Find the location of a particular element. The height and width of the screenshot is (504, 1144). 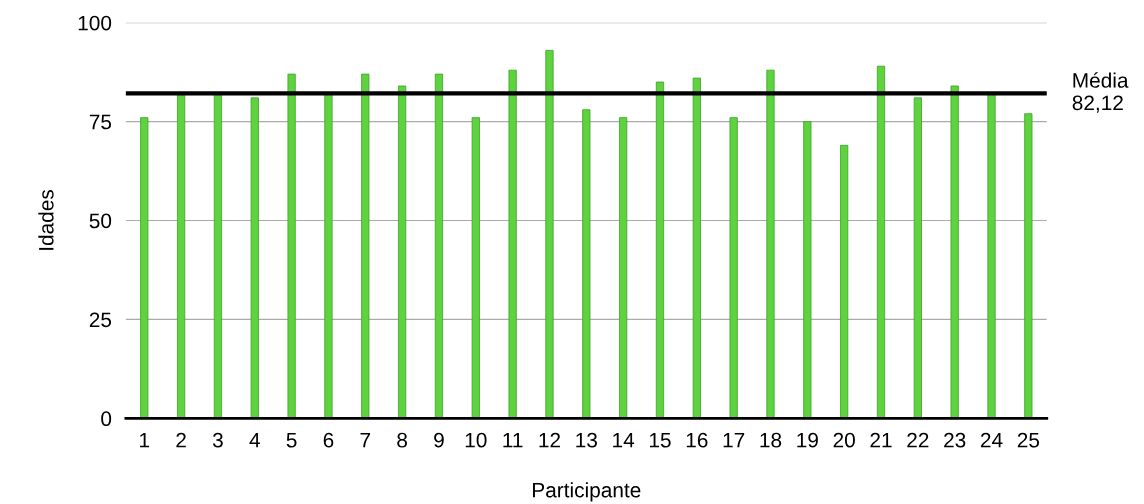

x-tick-label: 15 is located at coordinates (660, 440).